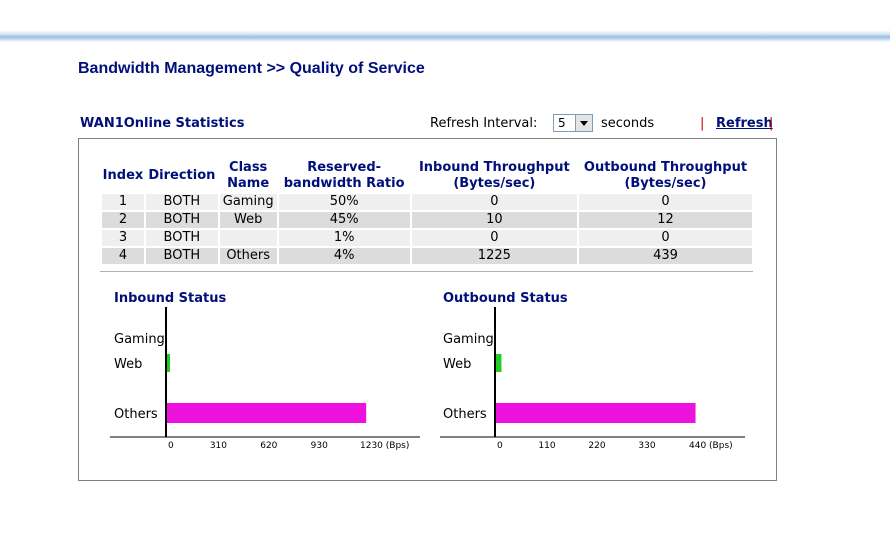  I want to click on table-cell: Web, so click(248, 220).